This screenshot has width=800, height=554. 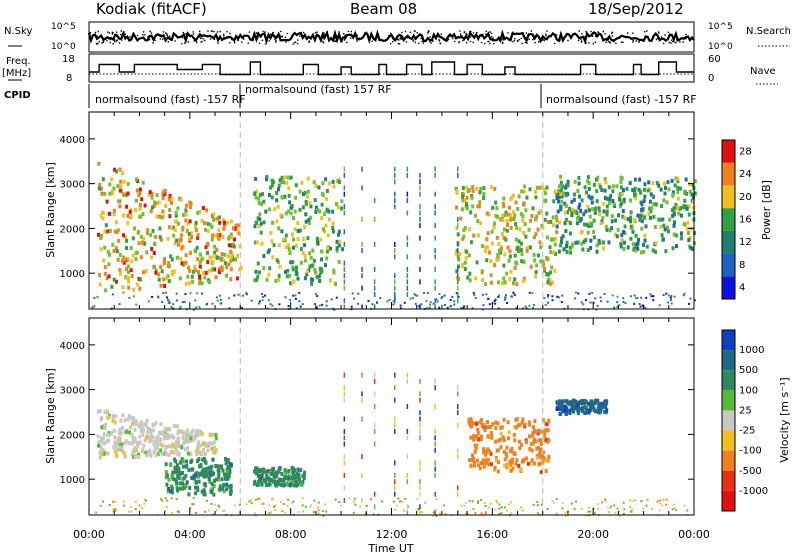 What do you see at coordinates (728, 242) in the screenshot?
I see `power-colorbar-bin` at bounding box center [728, 242].